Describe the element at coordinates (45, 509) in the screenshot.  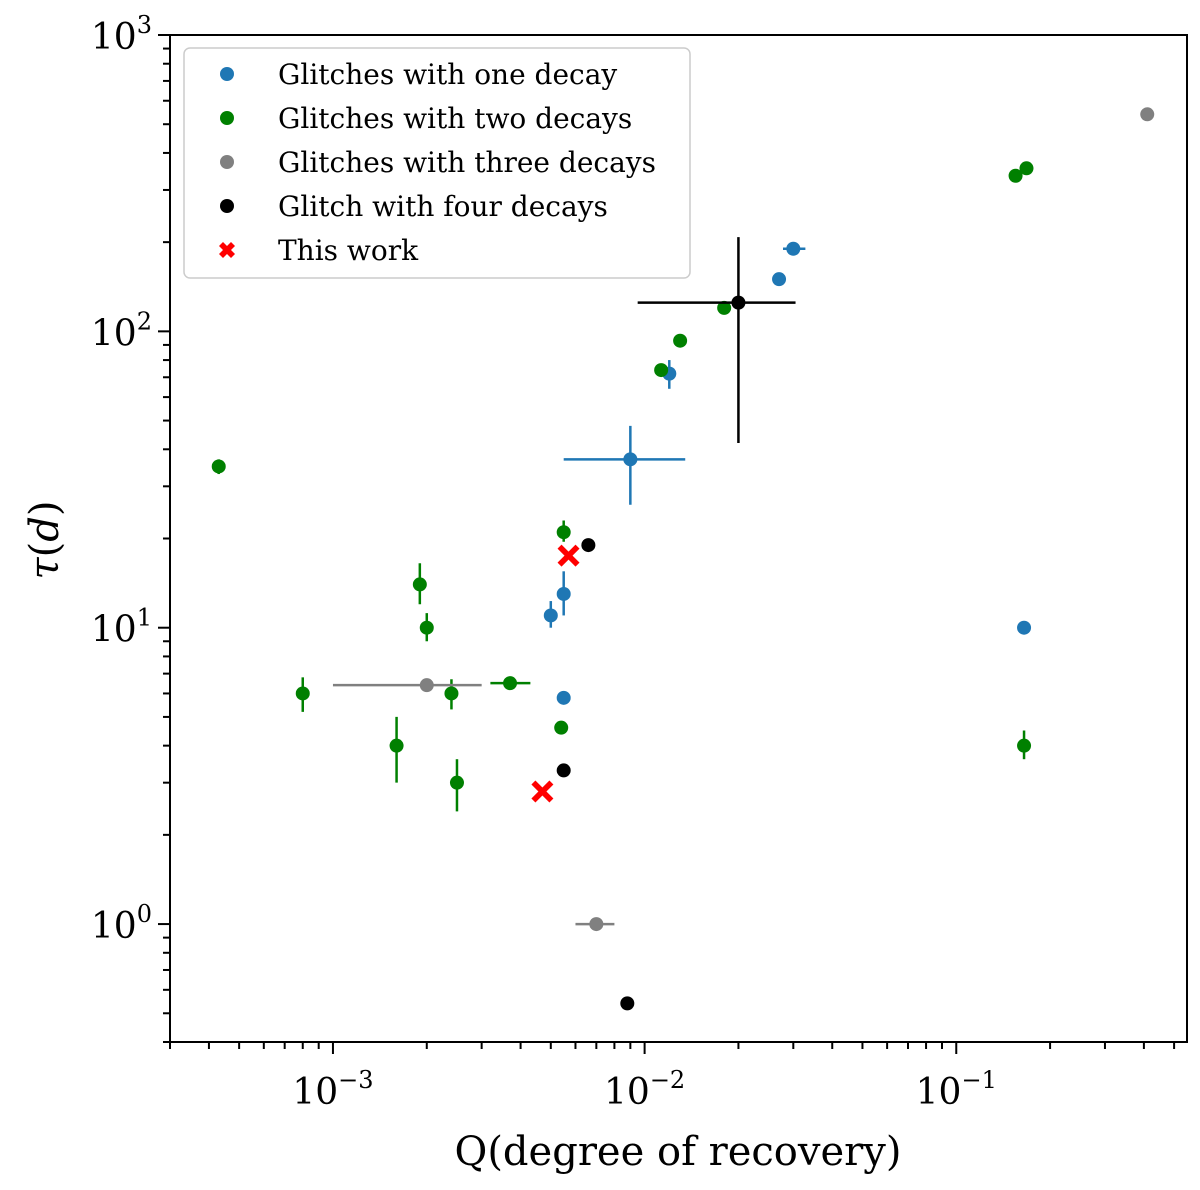
I see `y-axis-paren-close: )` at that location.